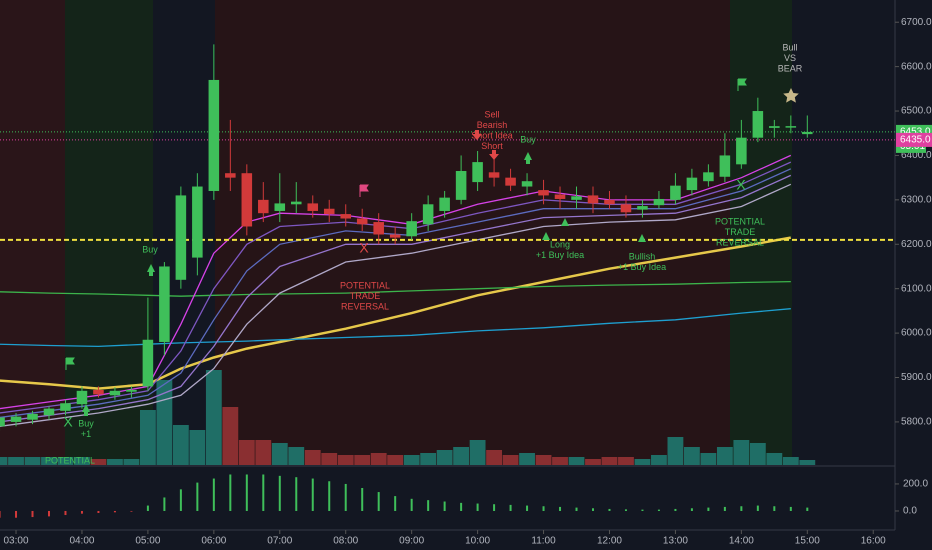 This screenshot has height=550, width=932. I want to click on y-tick-label: 6100.0, so click(916, 288).